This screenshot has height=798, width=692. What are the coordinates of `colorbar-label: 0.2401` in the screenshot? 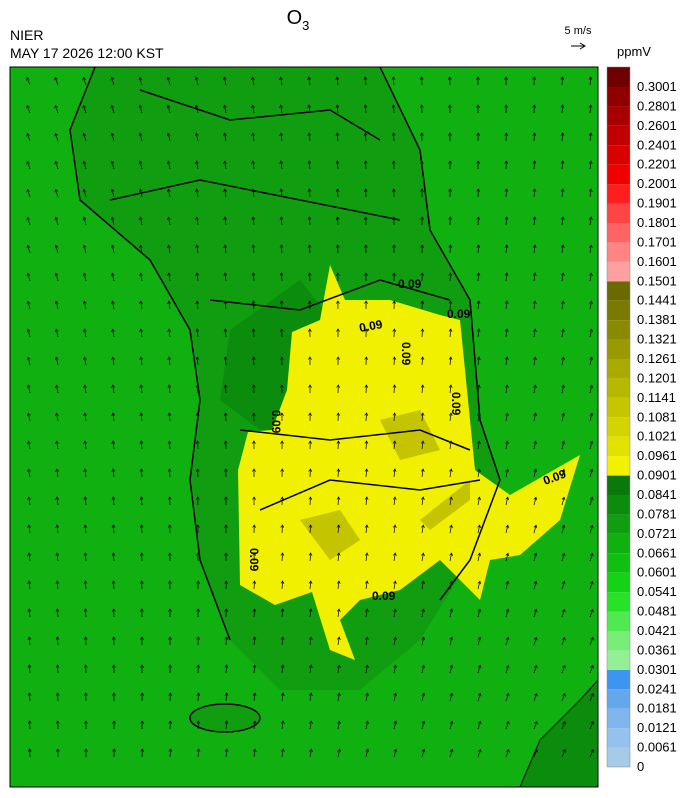 It's located at (657, 144).